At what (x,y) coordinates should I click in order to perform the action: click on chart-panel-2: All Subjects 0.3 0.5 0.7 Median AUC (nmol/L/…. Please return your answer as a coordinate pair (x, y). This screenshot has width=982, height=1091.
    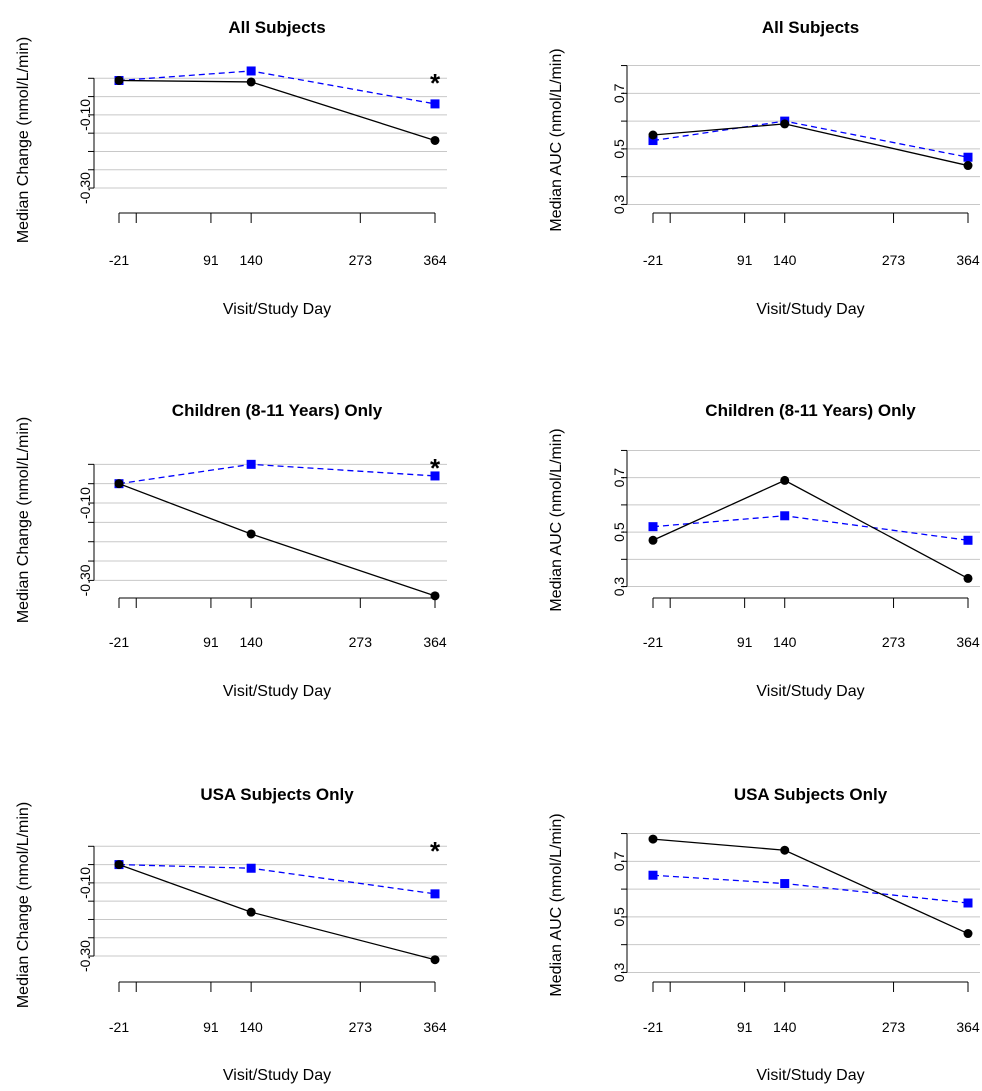
    Looking at the image, I should click on (764, 168).